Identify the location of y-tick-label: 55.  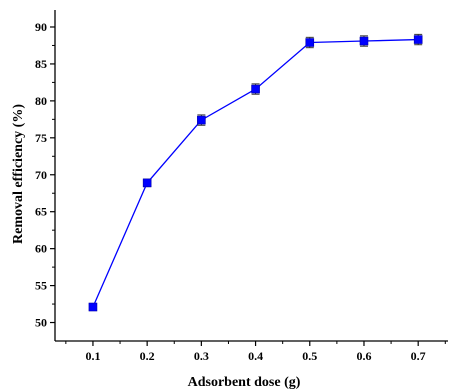
(41, 286).